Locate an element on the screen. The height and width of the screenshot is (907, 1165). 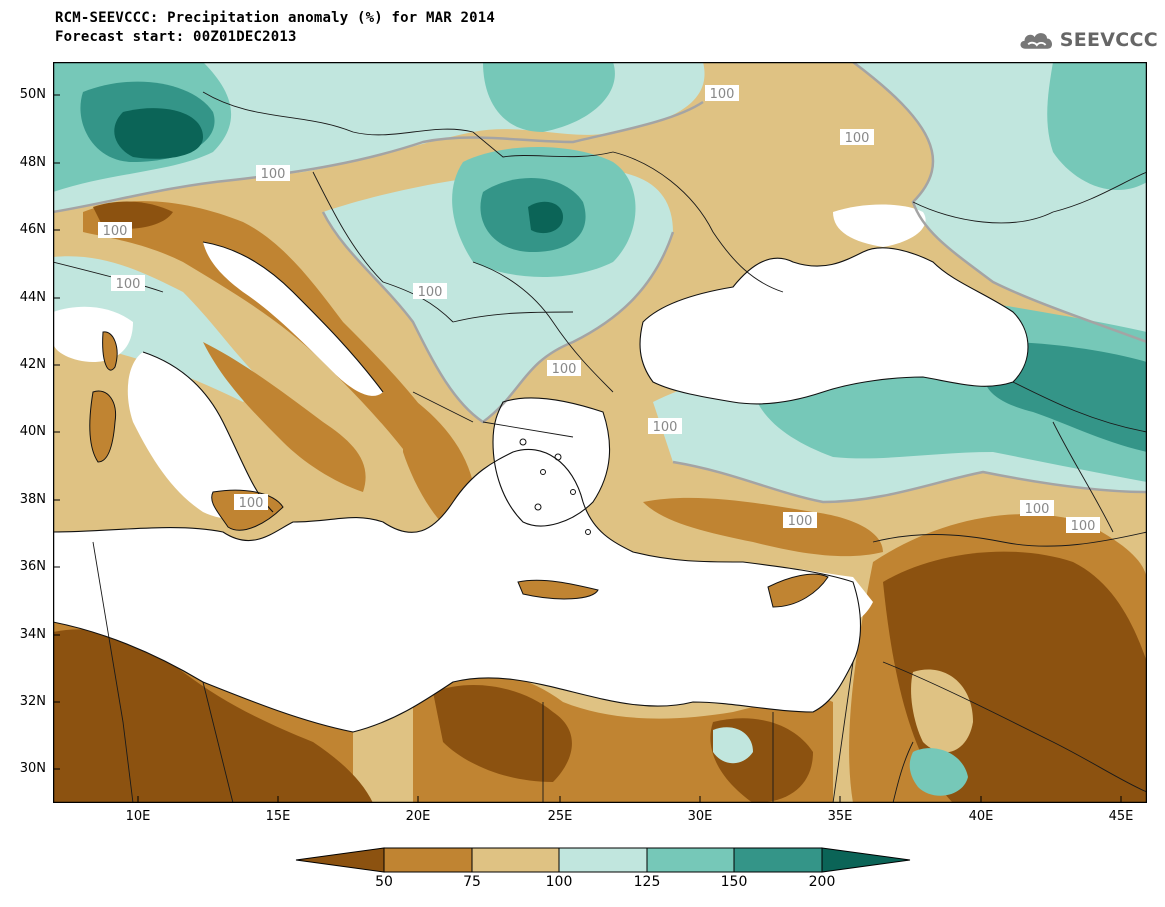
island-corsica is located at coordinates (110, 351).